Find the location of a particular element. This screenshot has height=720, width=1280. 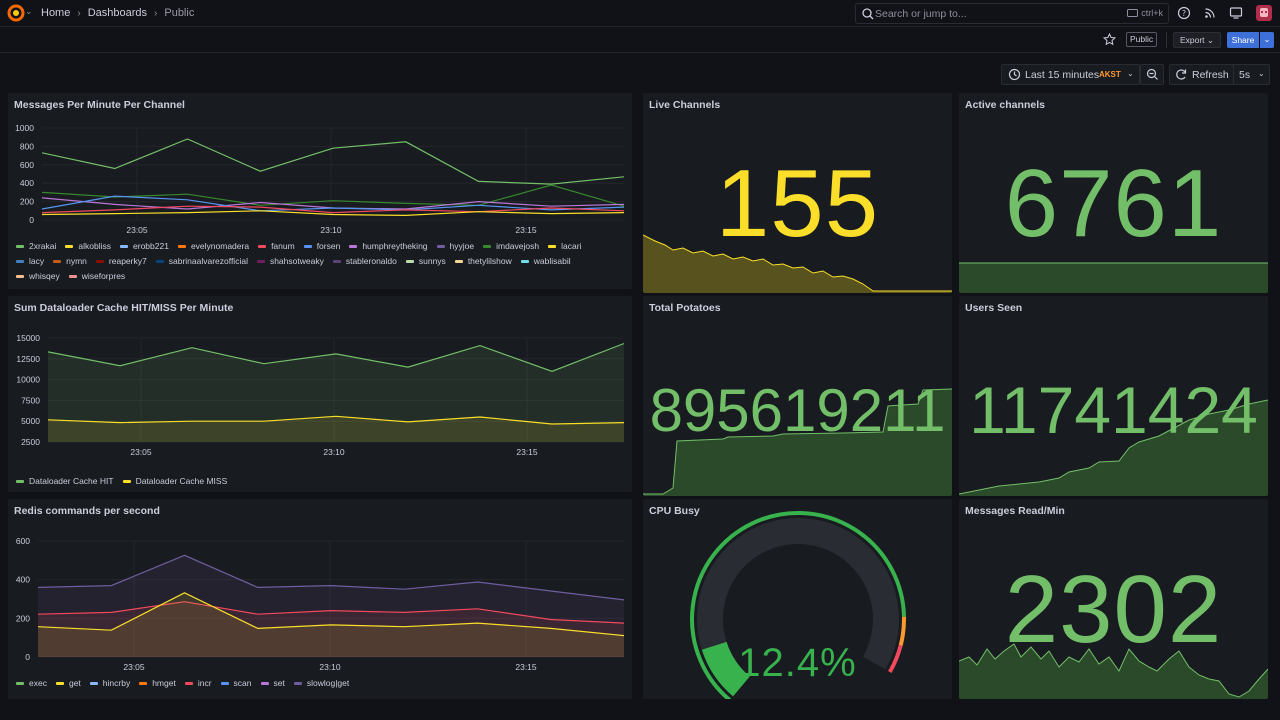

legend-label: sabrinaalvarezofficial is located at coordinates (208, 261).